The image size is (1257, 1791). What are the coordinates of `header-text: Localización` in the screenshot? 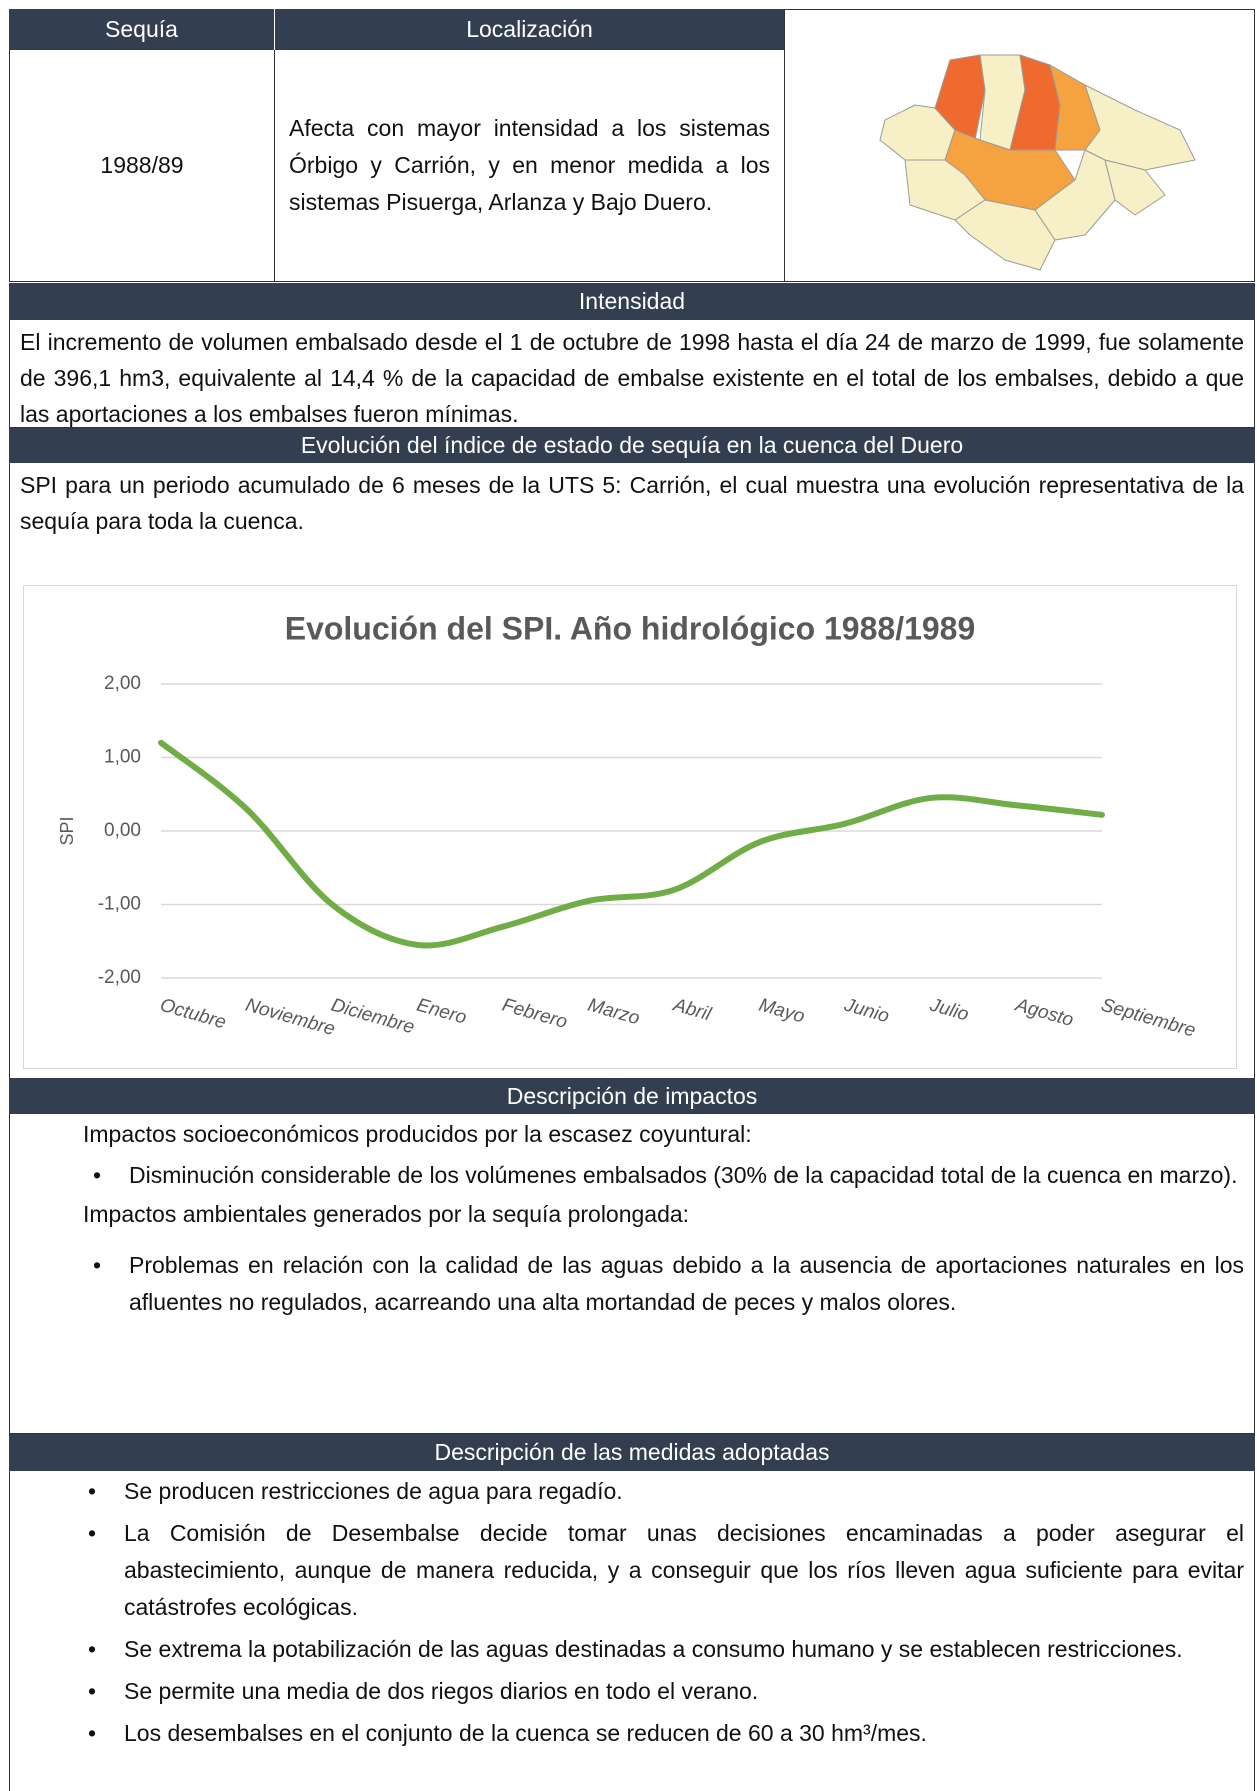 It's located at (529, 29).